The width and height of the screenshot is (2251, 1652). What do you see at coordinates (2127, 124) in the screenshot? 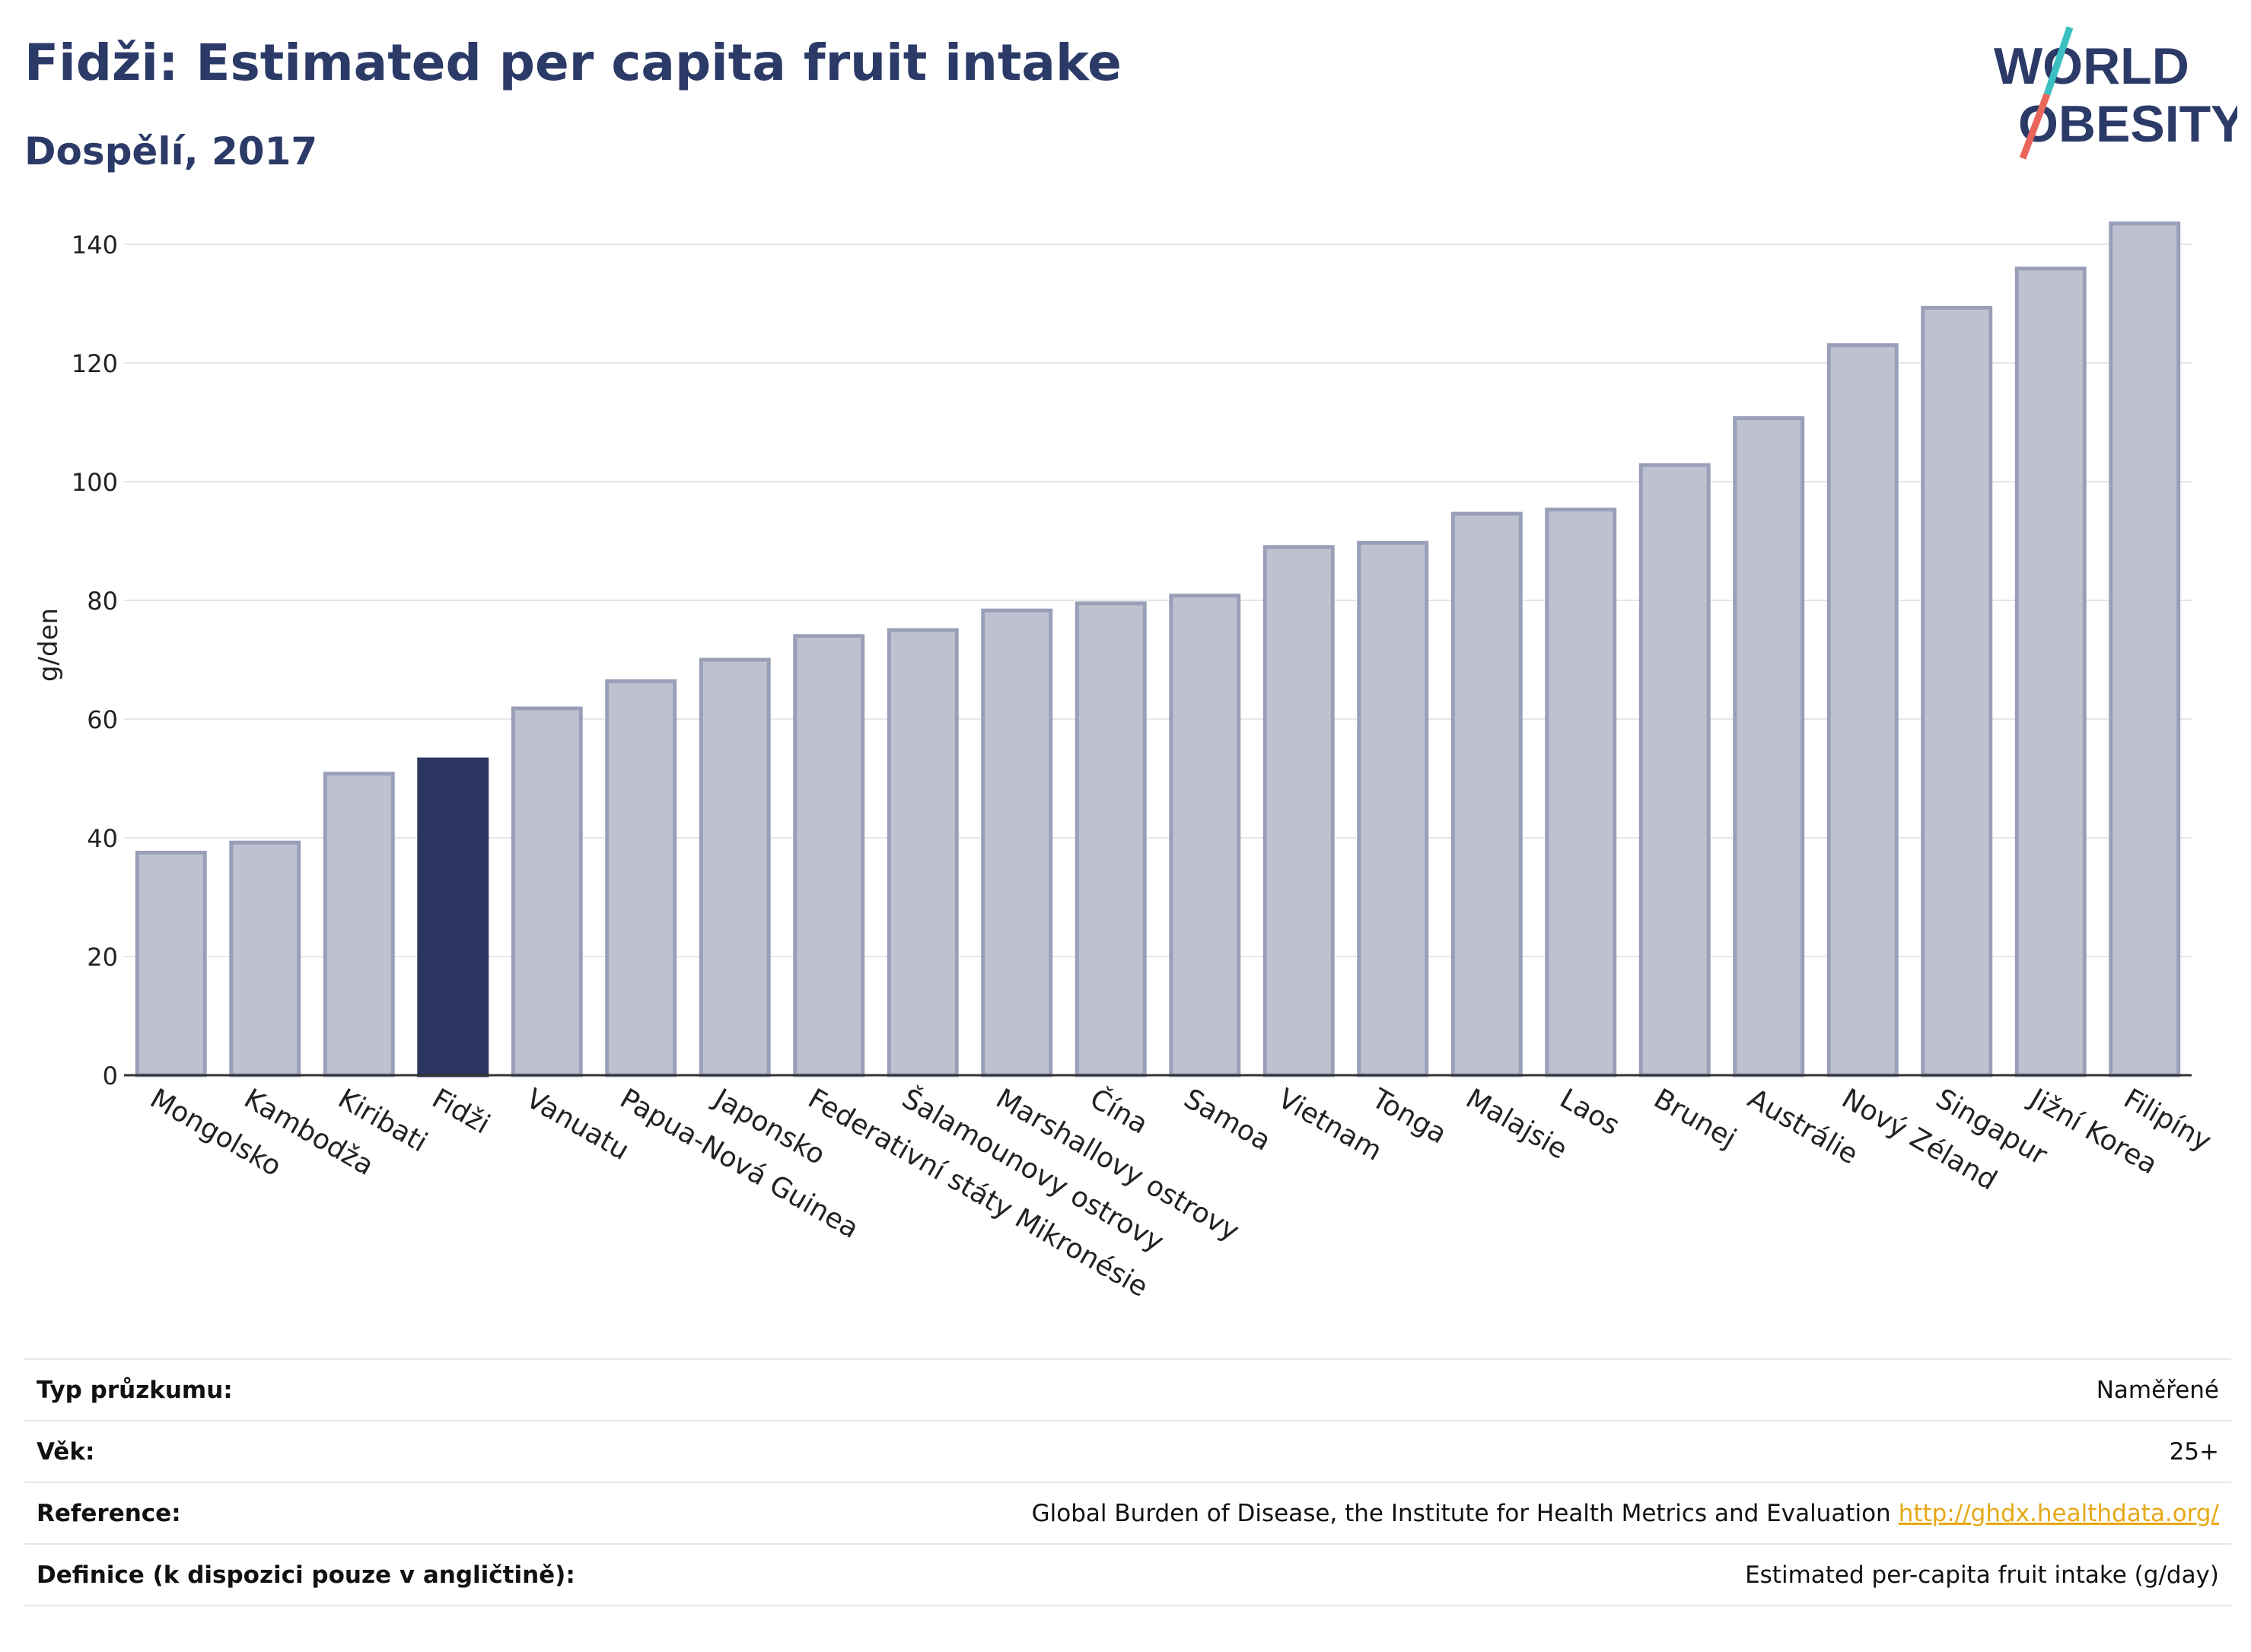
I see `logo-line2: OBESITY` at bounding box center [2127, 124].